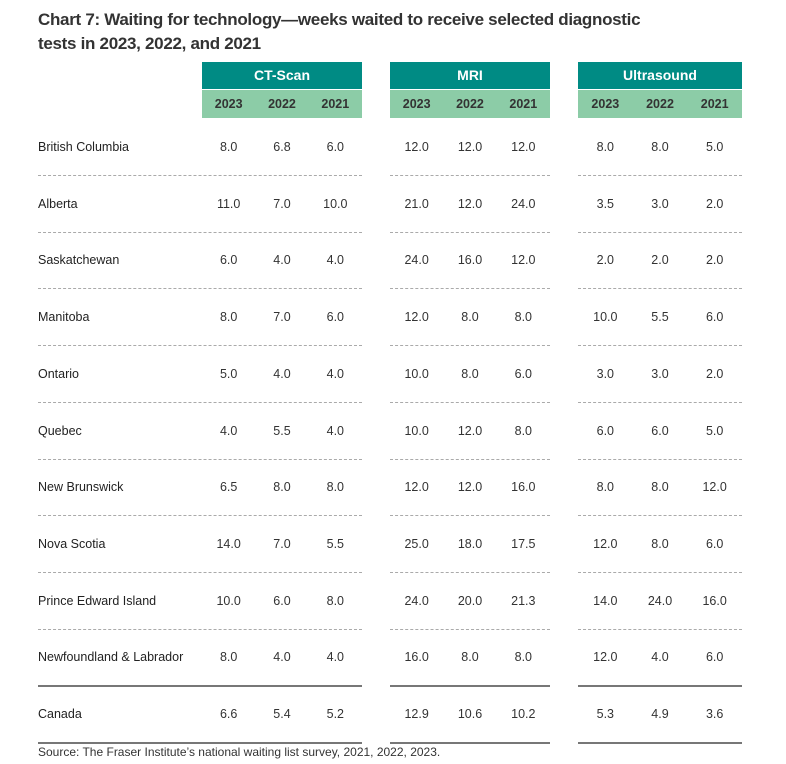 The image size is (786, 764). What do you see at coordinates (470, 714) in the screenshot?
I see `data-cell: 10.6` at bounding box center [470, 714].